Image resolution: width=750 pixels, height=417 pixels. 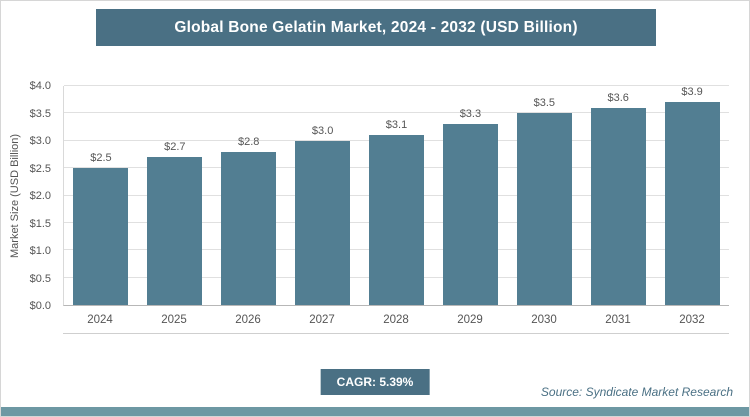 I want to click on bar-column: $3.5, so click(x=544, y=195).